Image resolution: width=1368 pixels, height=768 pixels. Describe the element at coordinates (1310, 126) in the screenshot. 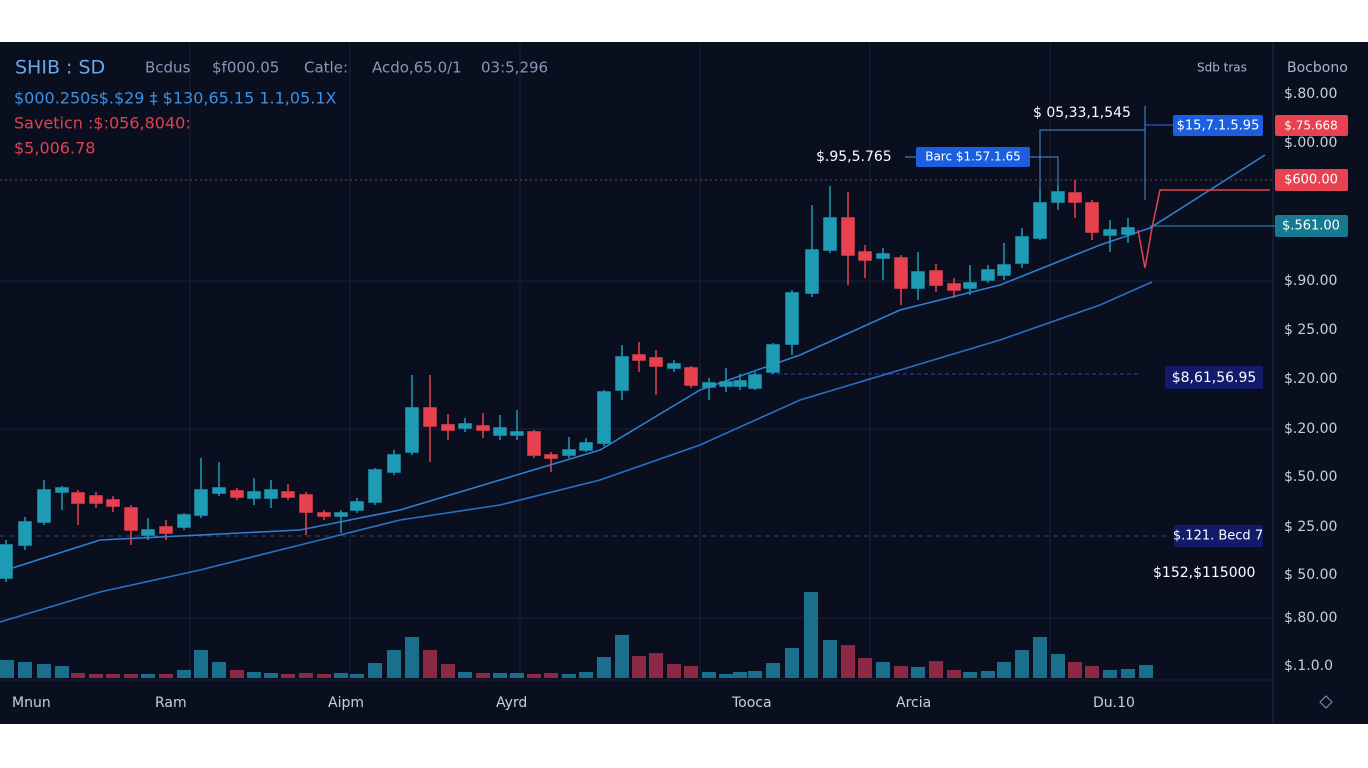

I see `price-tag: $.75.668` at that location.